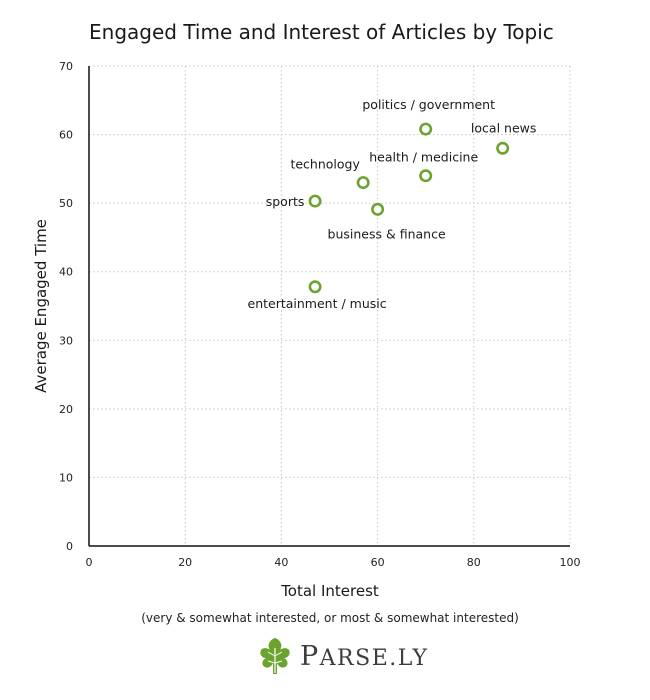  What do you see at coordinates (41, 306) in the screenshot?
I see `y-axis-label: Average Engaged Time` at bounding box center [41, 306].